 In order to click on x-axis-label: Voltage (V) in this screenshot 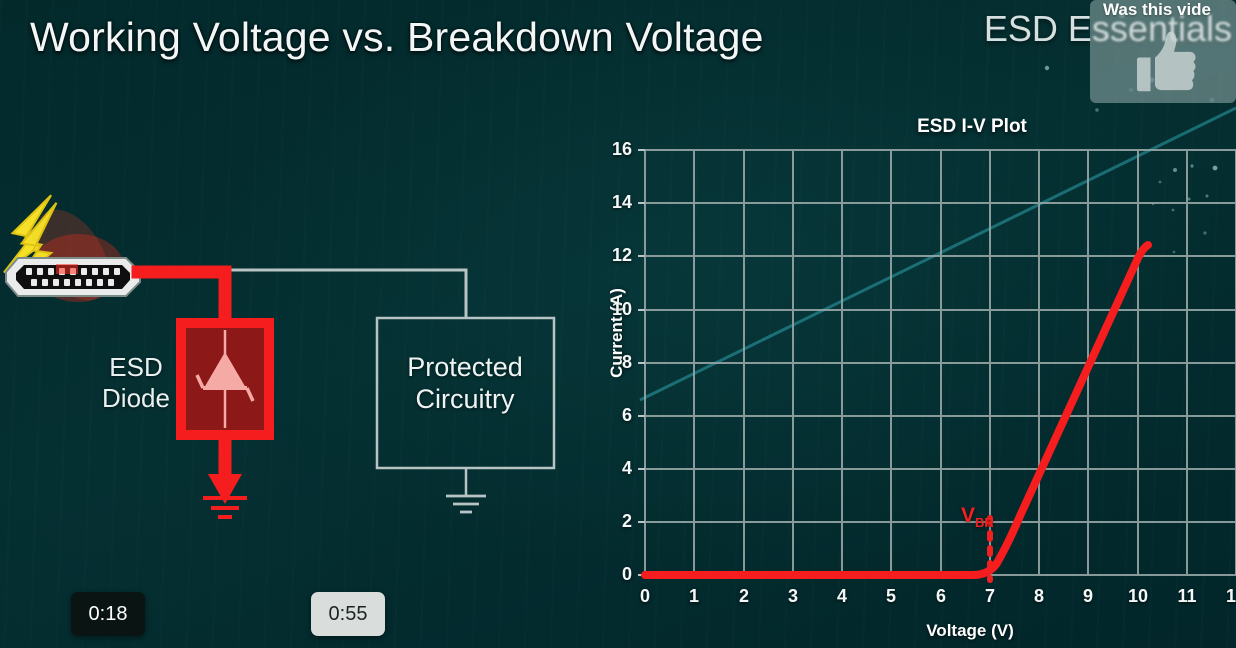, I will do `click(970, 630)`.